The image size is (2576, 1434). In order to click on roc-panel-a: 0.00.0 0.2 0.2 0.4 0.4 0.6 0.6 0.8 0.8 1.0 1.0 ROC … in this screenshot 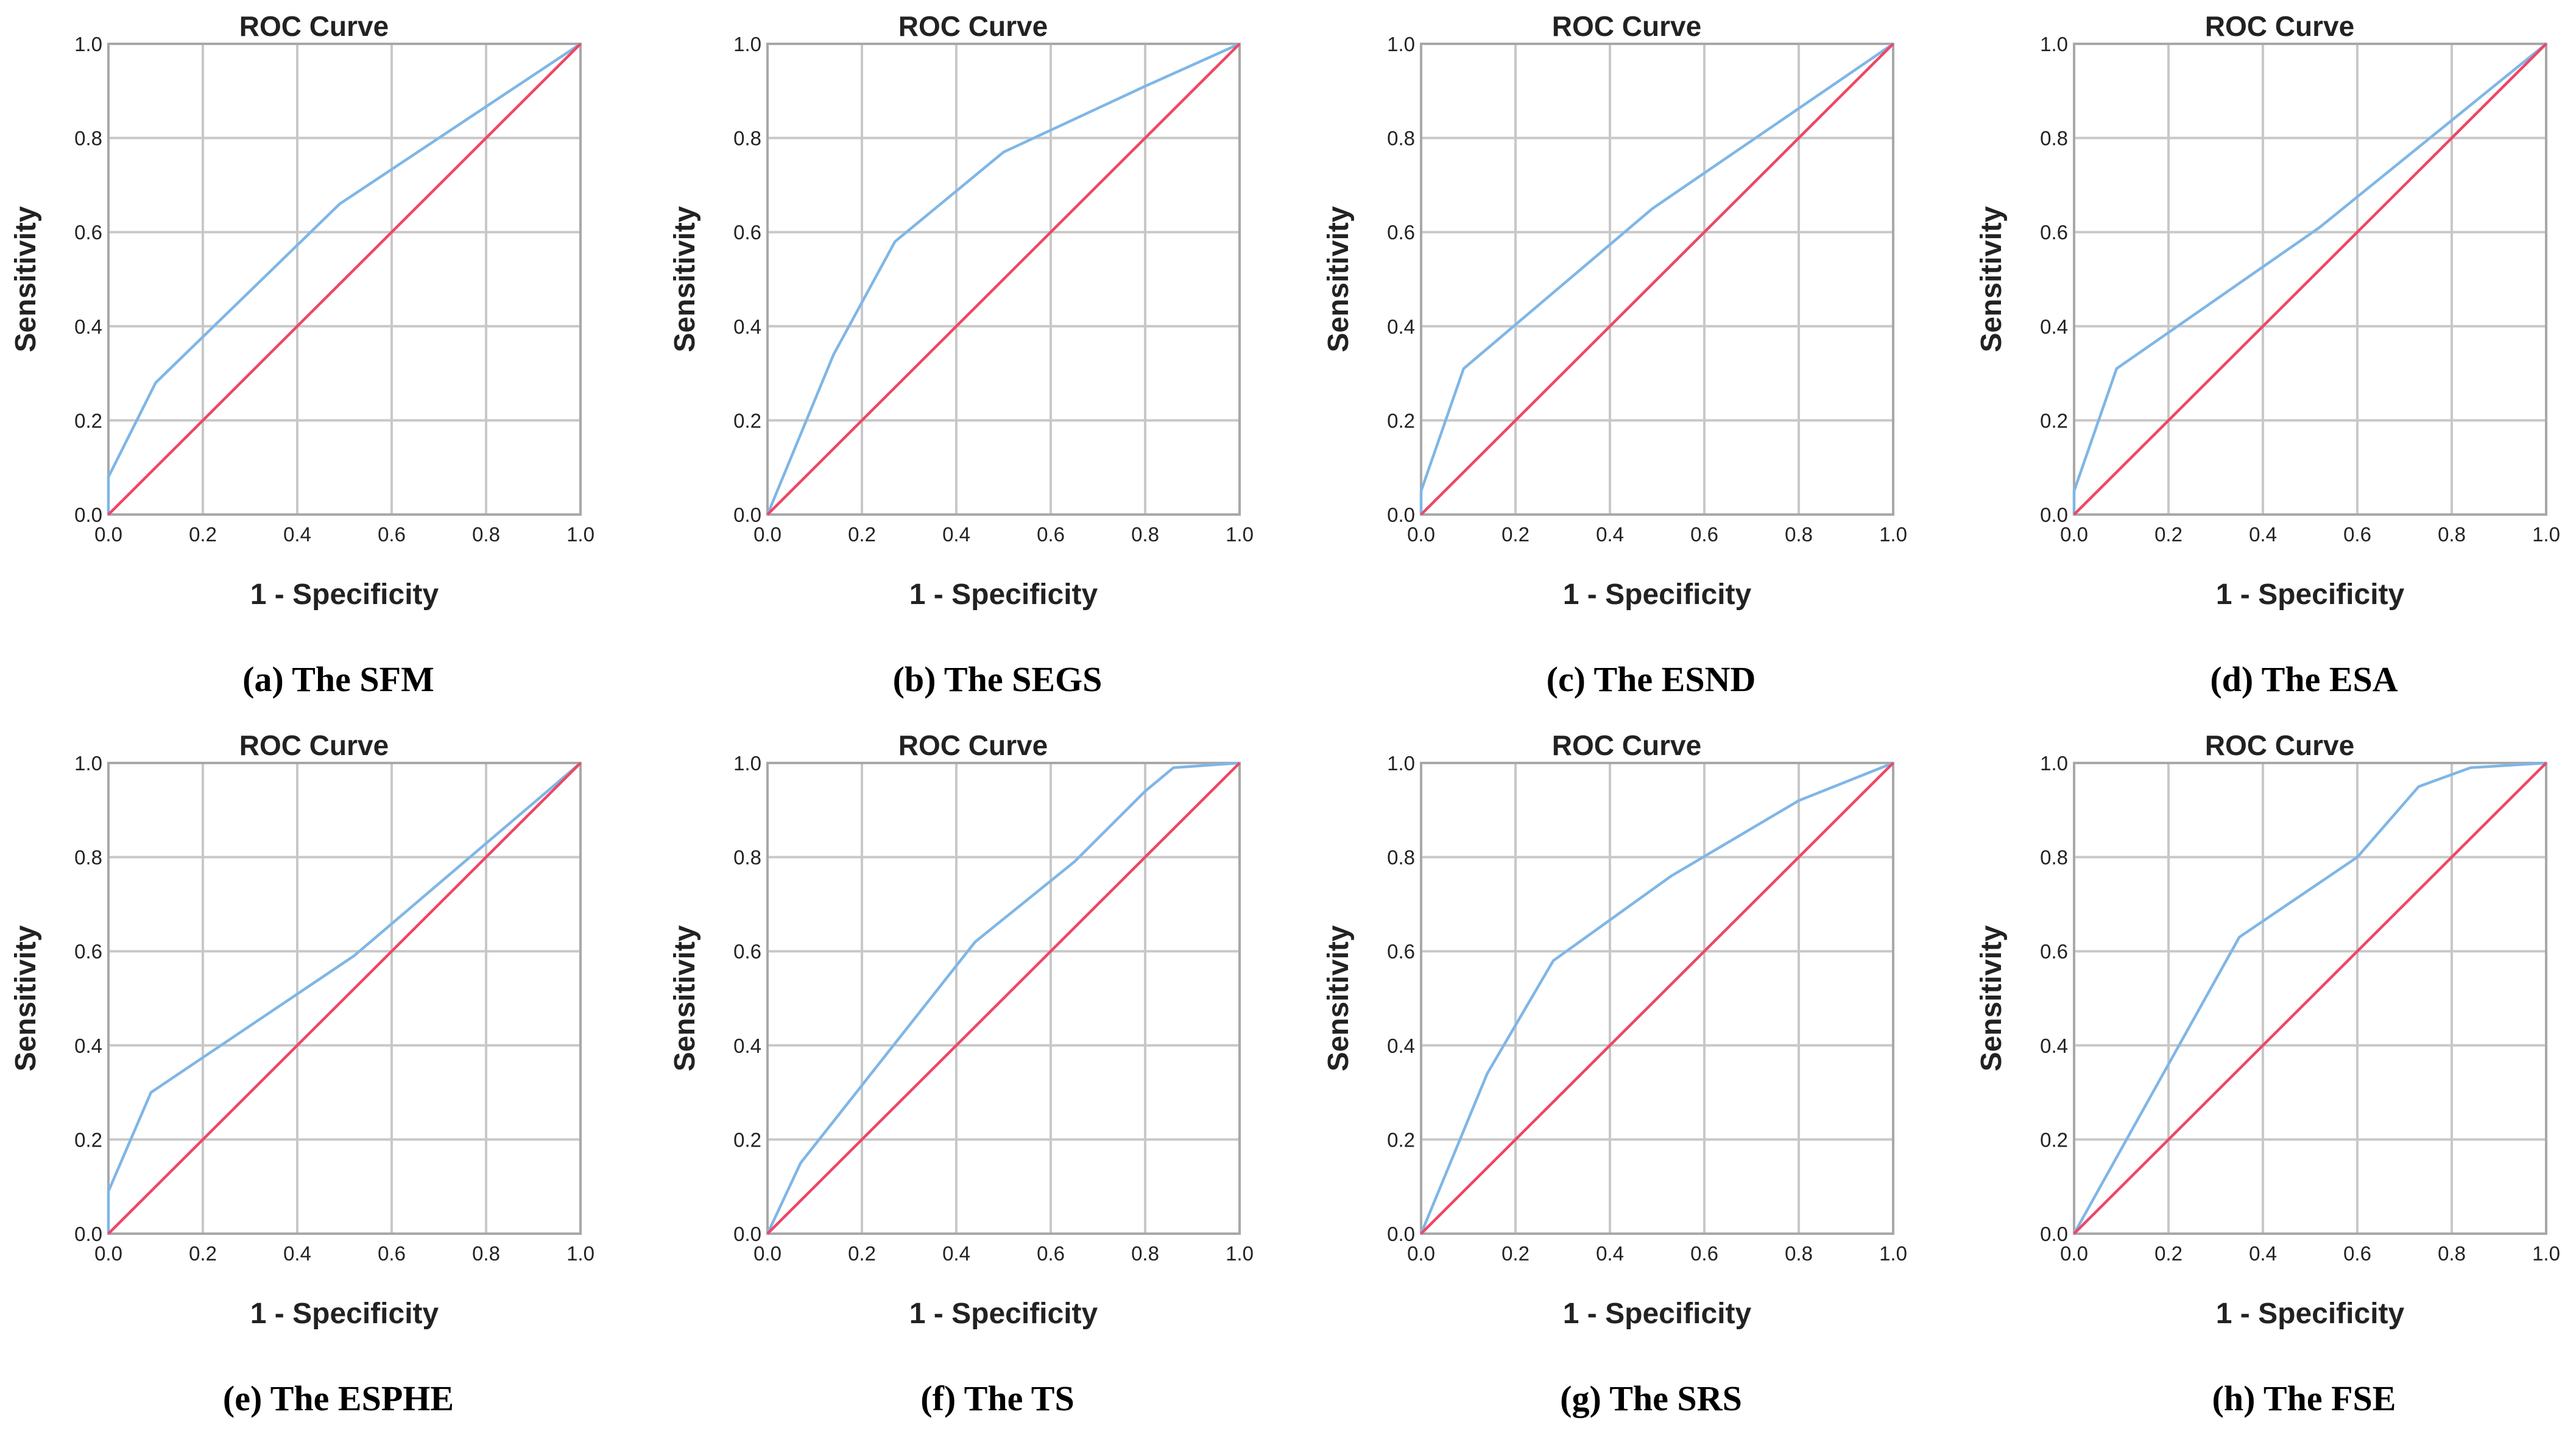, I will do `click(302, 354)`.